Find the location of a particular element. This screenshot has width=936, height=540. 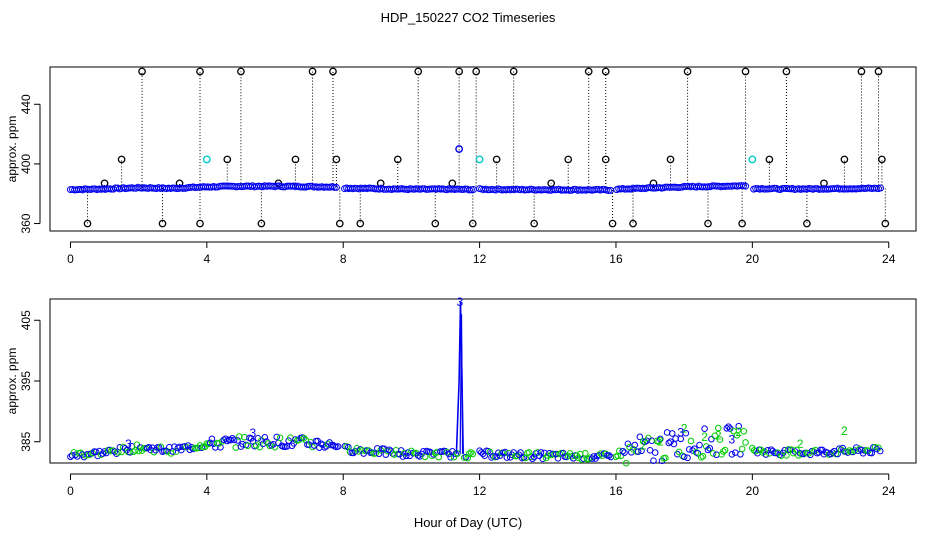

x-tick-label: 24 is located at coordinates (889, 259).